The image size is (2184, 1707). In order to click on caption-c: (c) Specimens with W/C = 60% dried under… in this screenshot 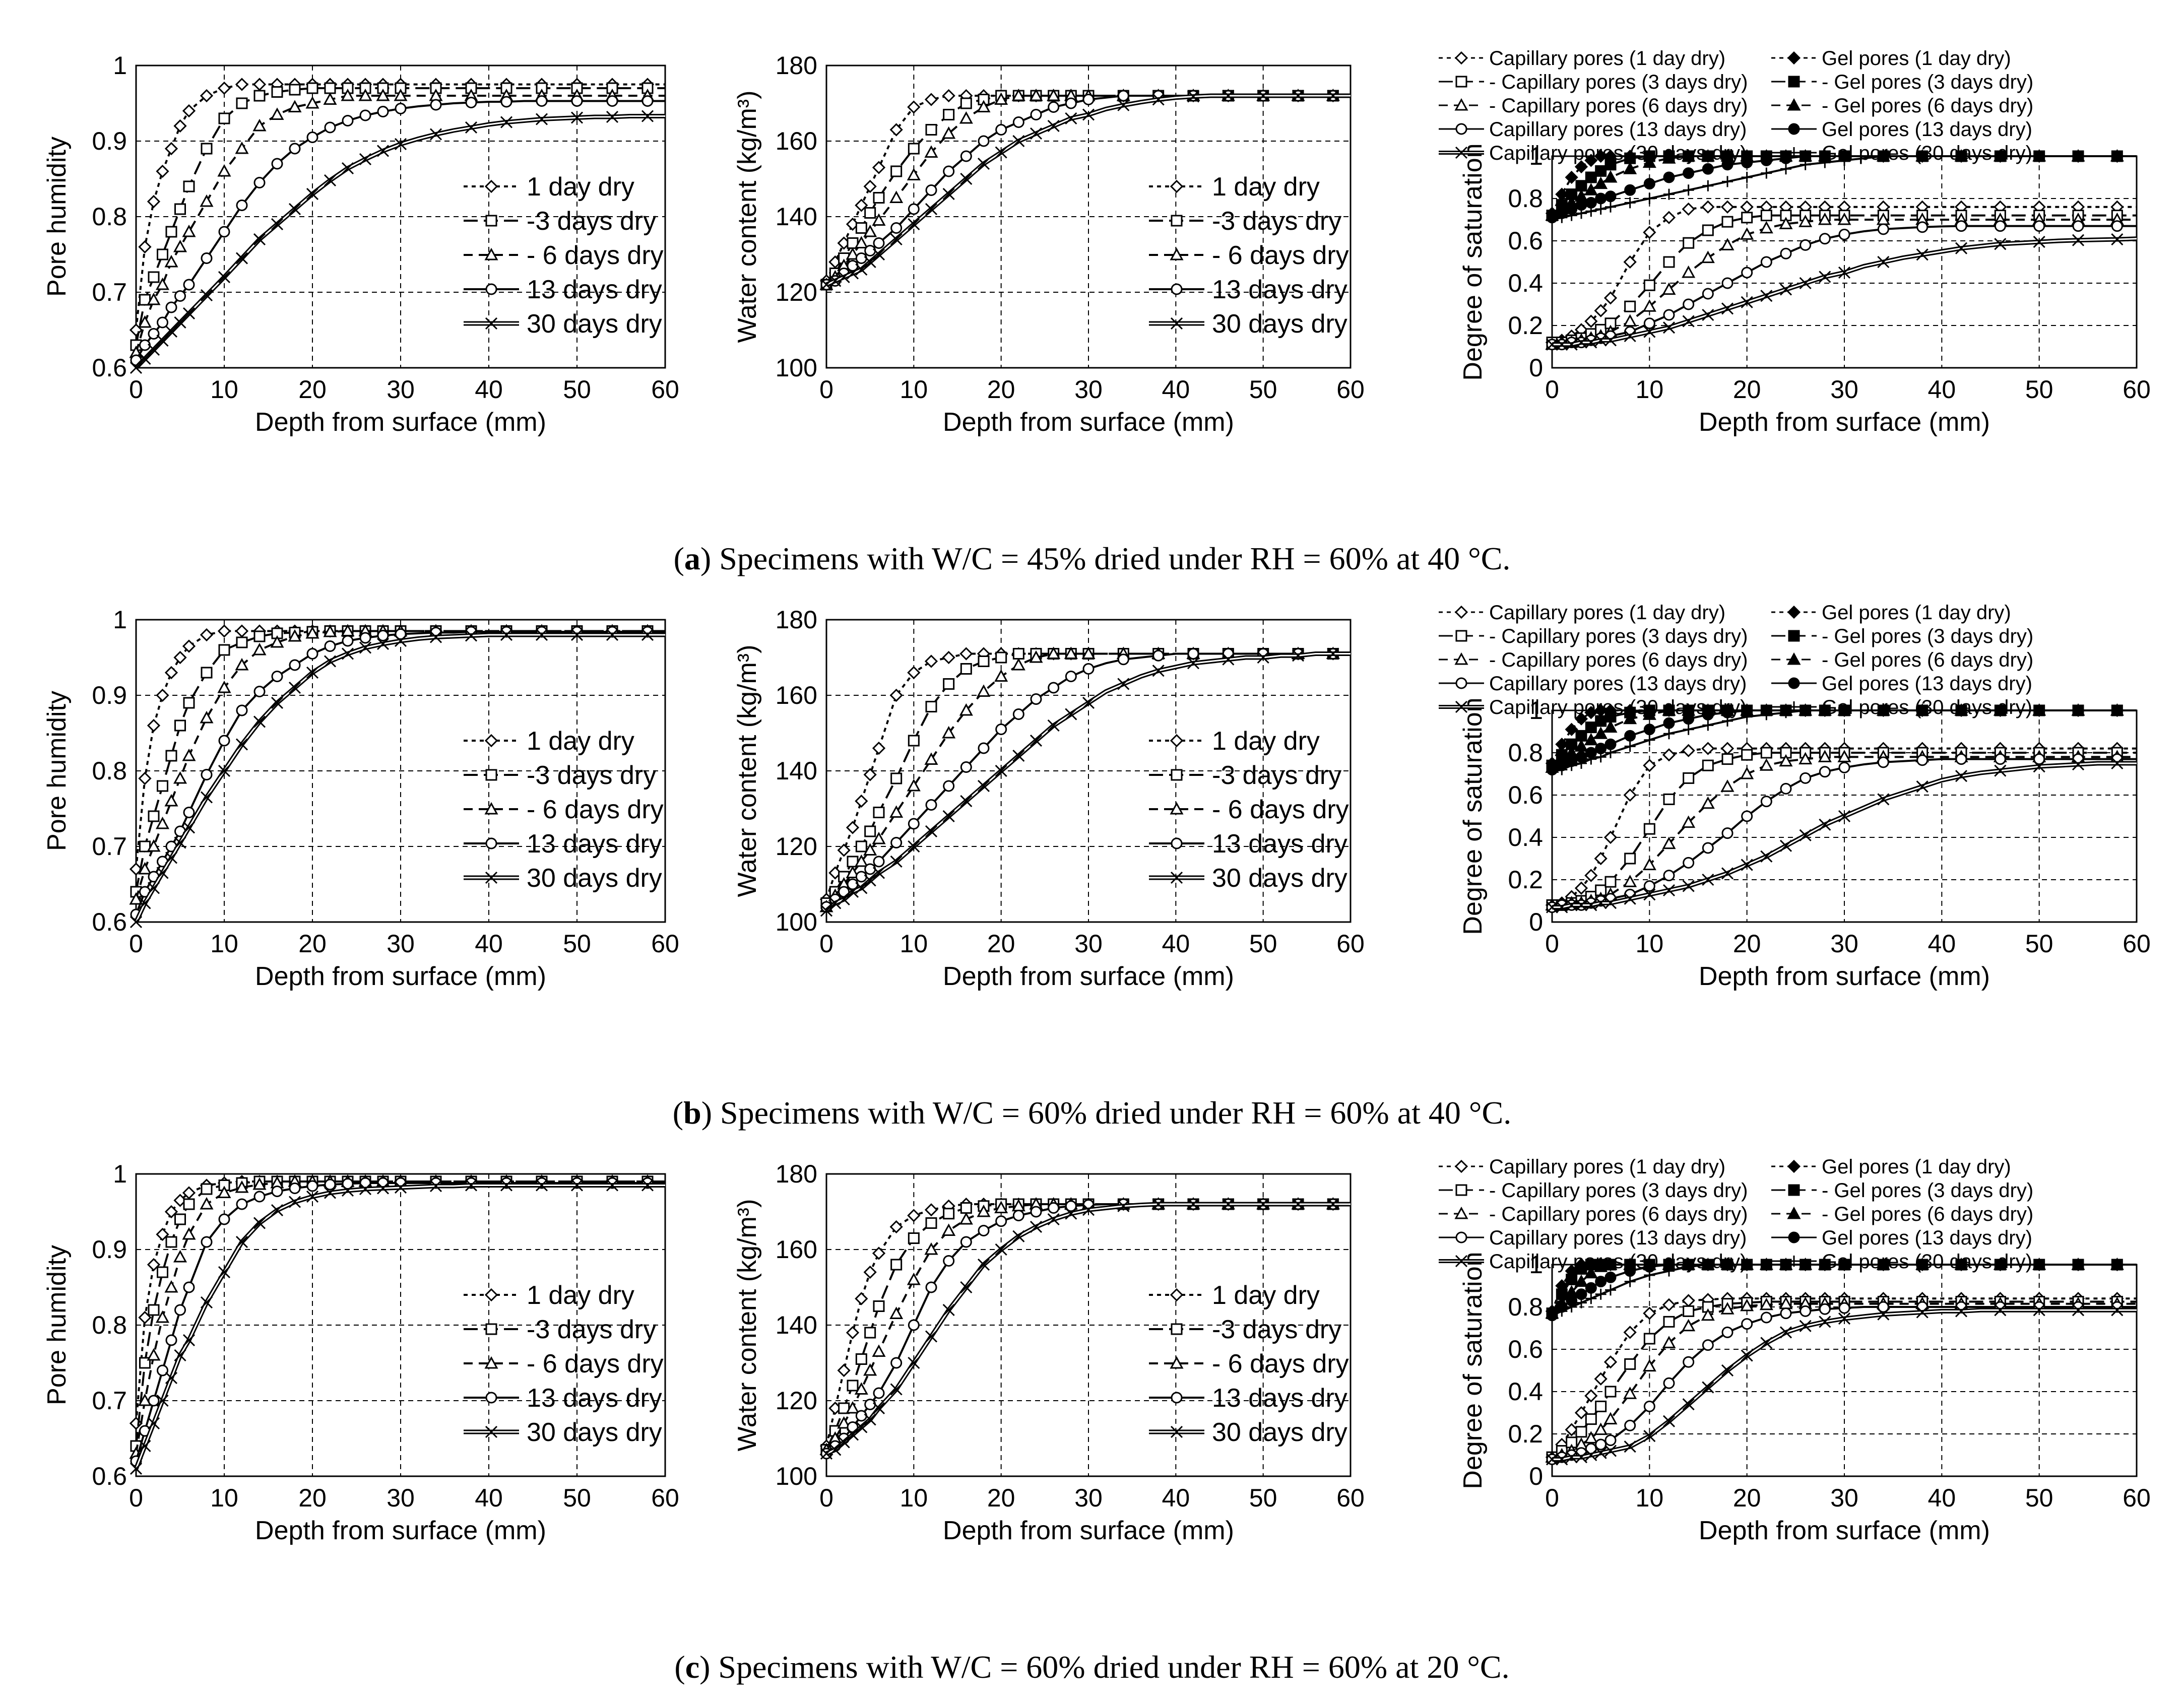, I will do `click(1091, 1667)`.